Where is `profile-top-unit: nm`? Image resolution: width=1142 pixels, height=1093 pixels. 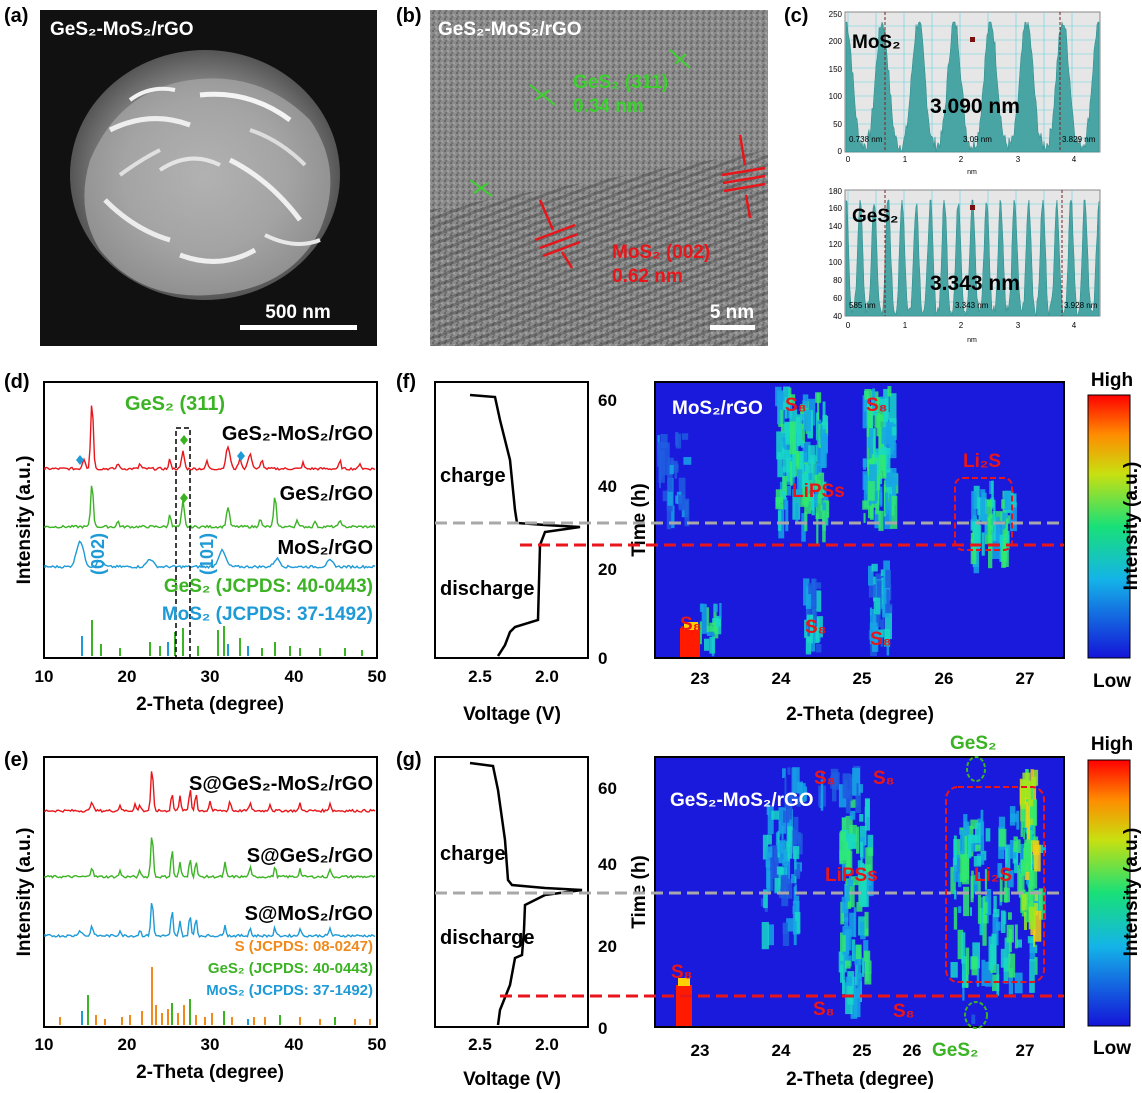 profile-top-unit: nm is located at coordinates (972, 172).